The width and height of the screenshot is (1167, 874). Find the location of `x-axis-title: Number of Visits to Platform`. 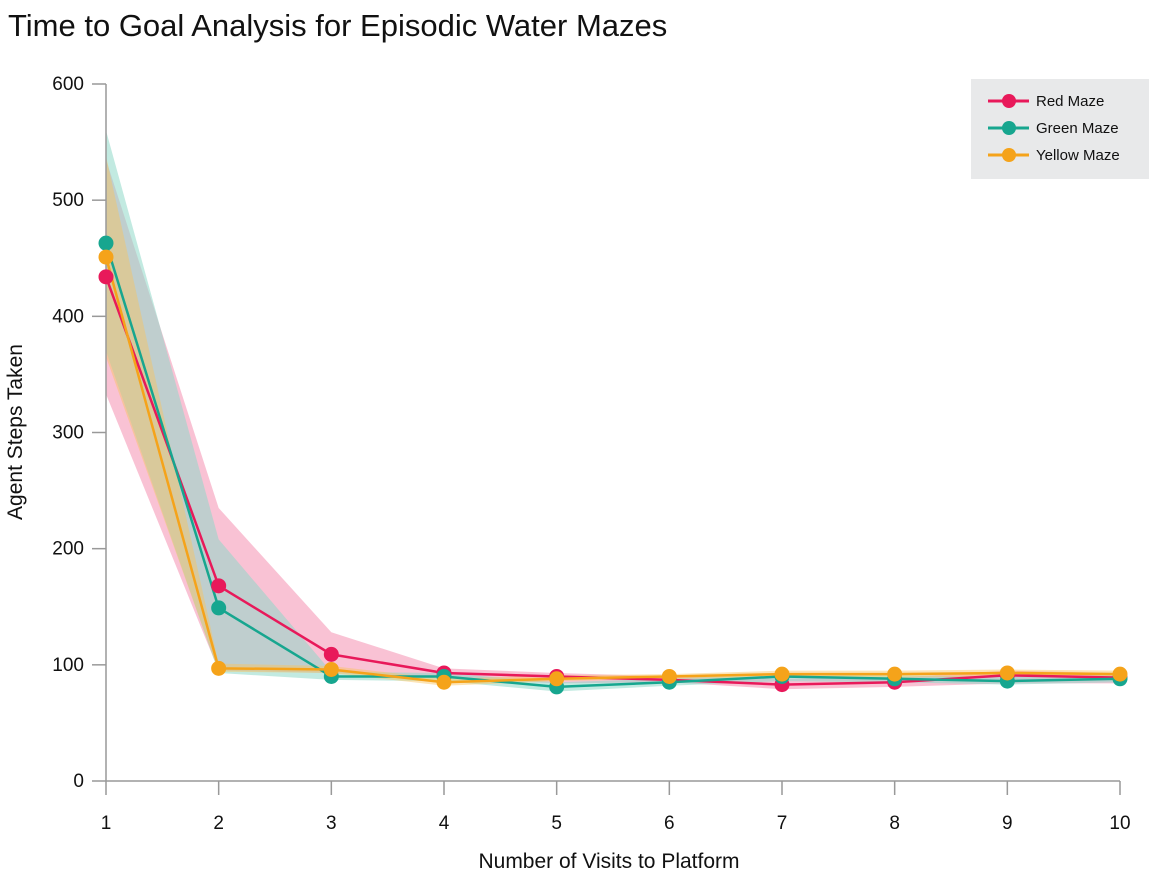

x-axis-title: Number of Visits to Platform is located at coordinates (608, 861).